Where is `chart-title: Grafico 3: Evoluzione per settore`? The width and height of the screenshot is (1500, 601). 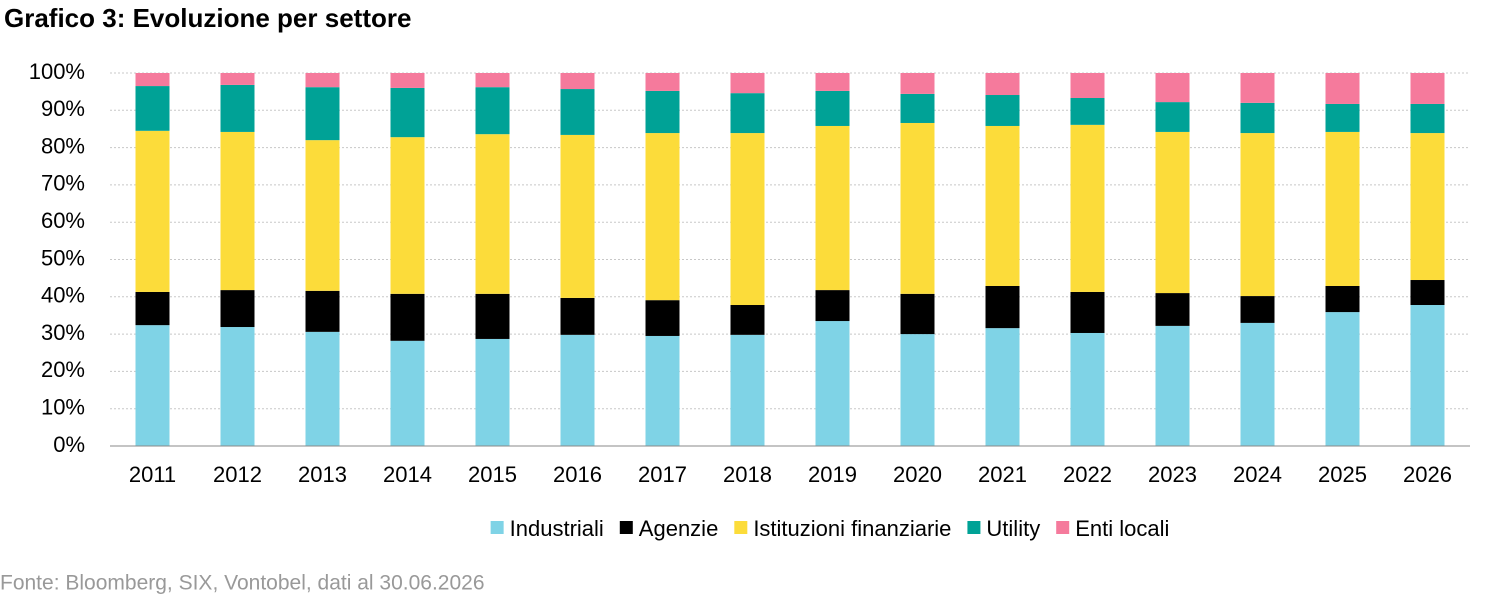 chart-title: Grafico 3: Evoluzione per settore is located at coordinates (207, 18).